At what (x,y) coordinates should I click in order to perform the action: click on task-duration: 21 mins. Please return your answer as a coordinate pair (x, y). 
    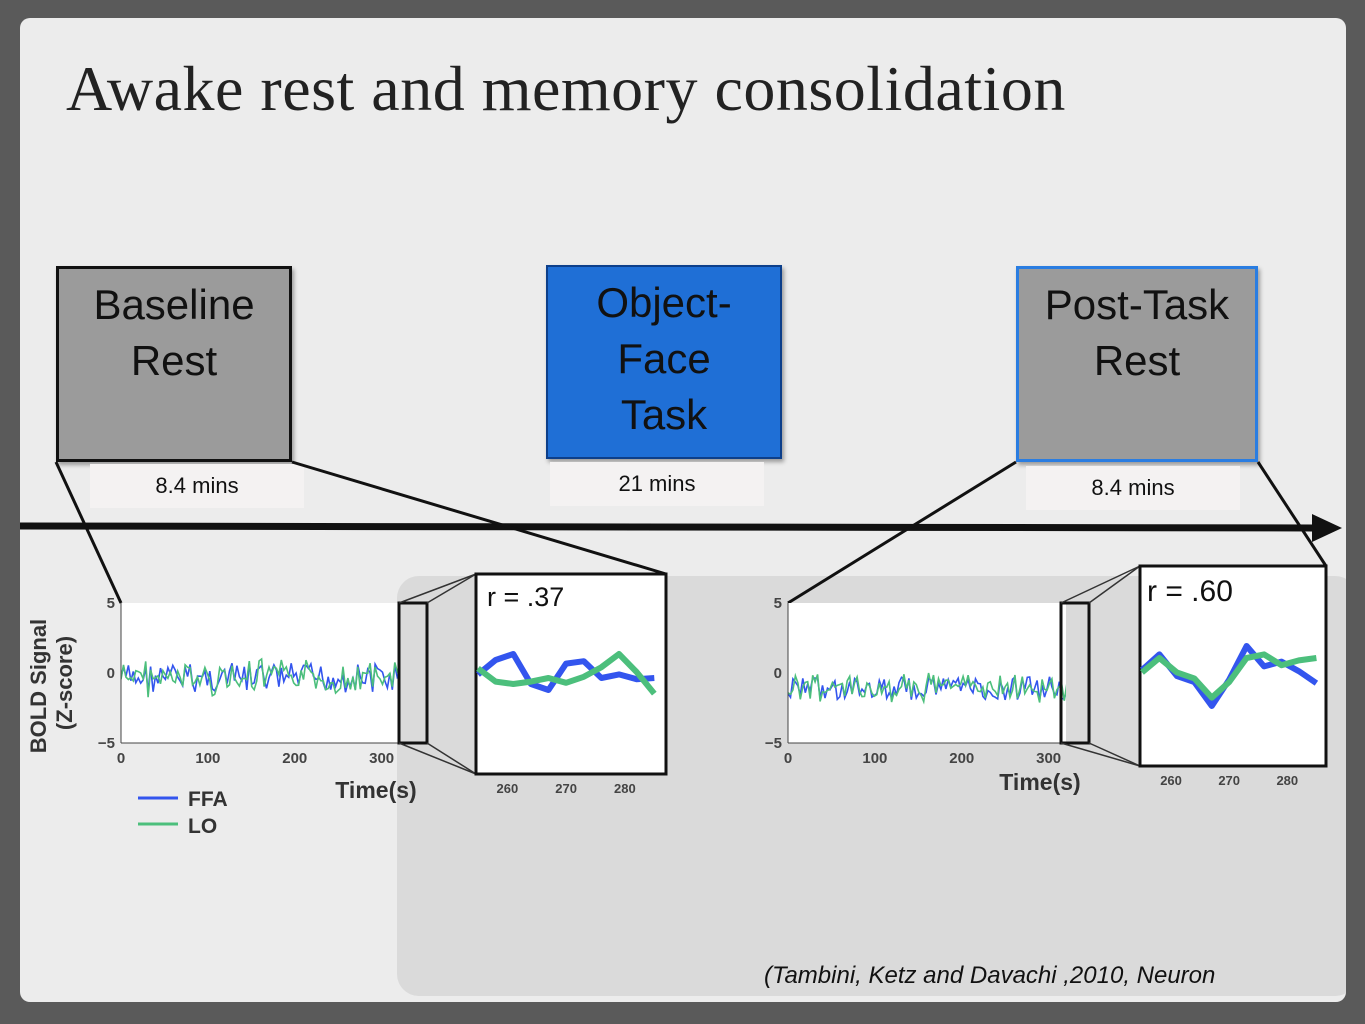
    Looking at the image, I should click on (657, 484).